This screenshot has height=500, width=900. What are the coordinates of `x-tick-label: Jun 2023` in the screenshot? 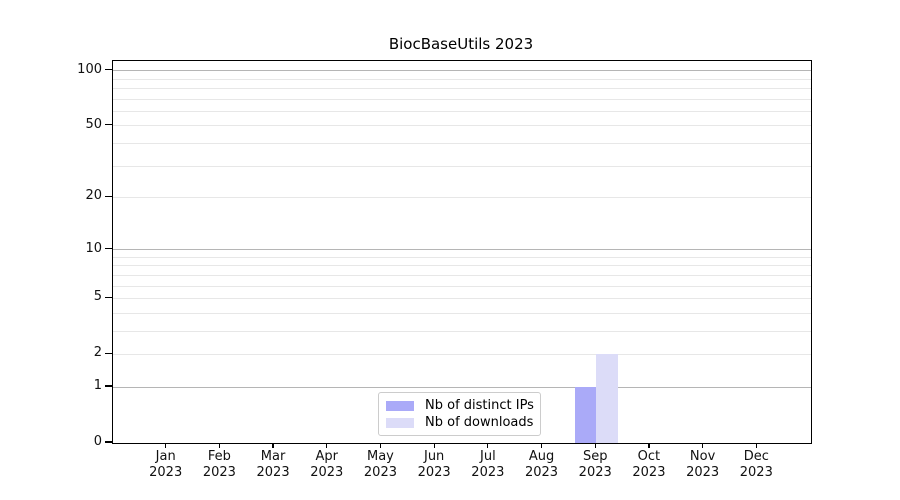 It's located at (434, 465).